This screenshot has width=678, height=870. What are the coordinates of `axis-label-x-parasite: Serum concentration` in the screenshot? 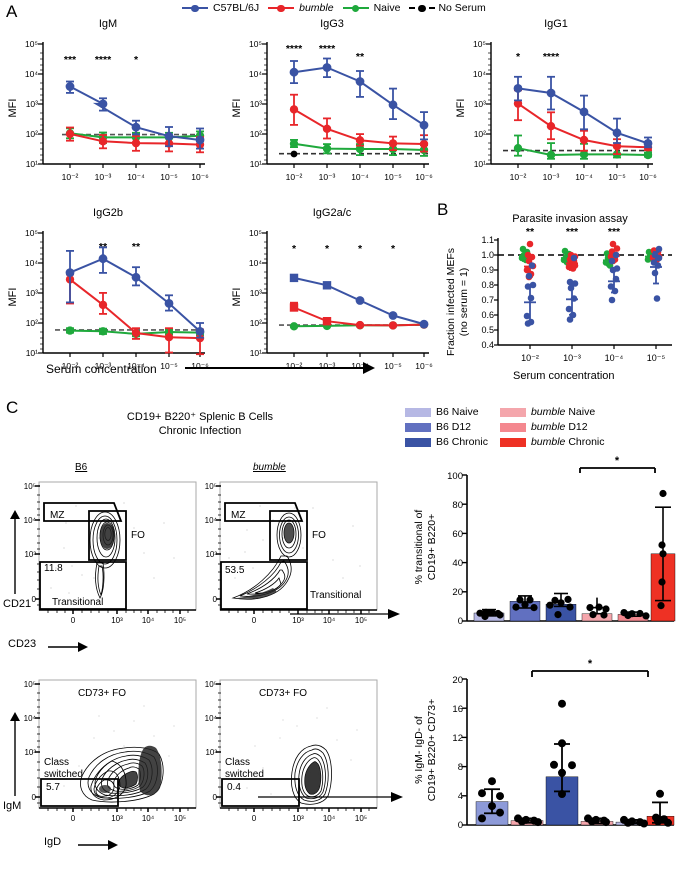 It's located at (564, 376).